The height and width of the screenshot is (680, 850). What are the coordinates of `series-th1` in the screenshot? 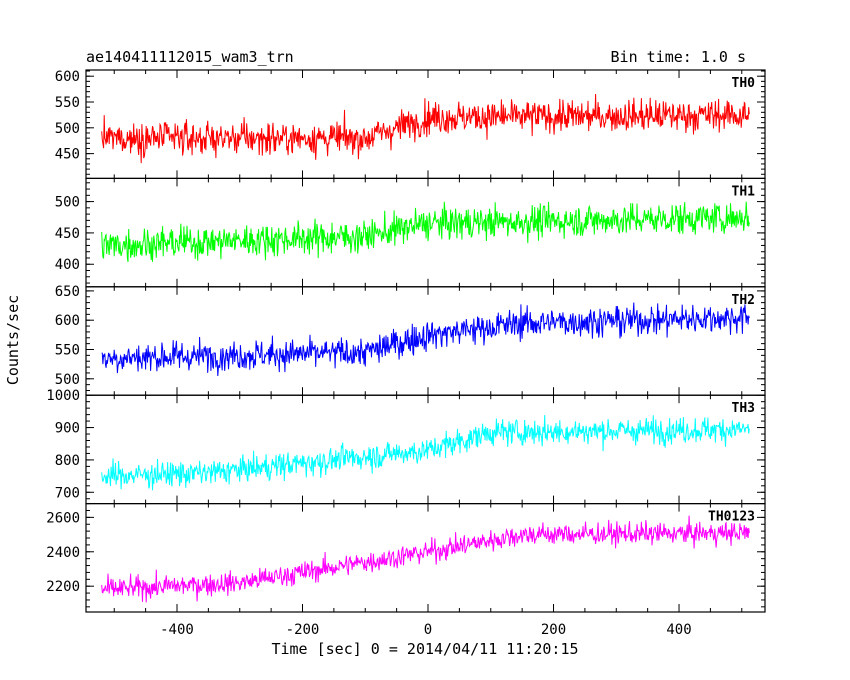 It's located at (425, 232).